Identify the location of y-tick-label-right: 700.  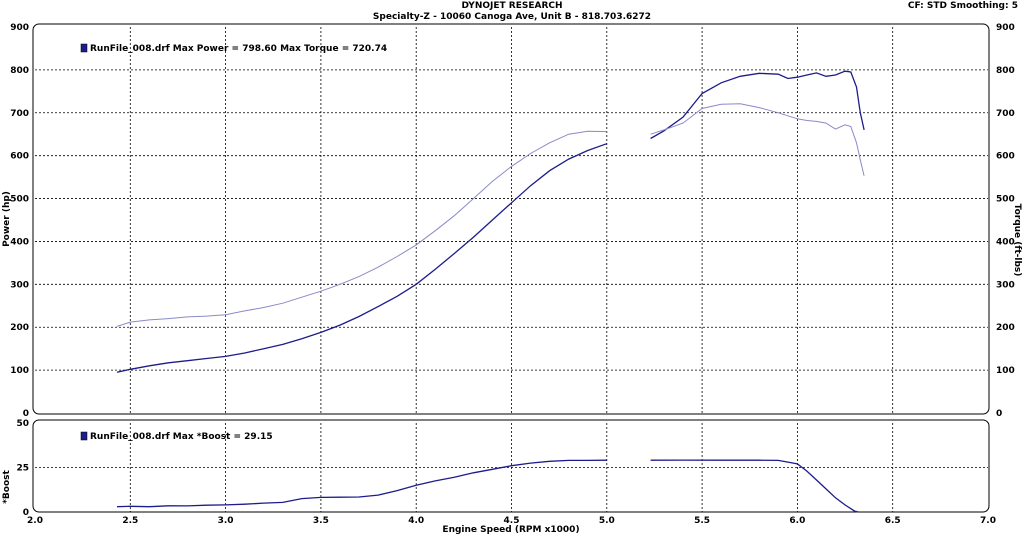
(1005, 114).